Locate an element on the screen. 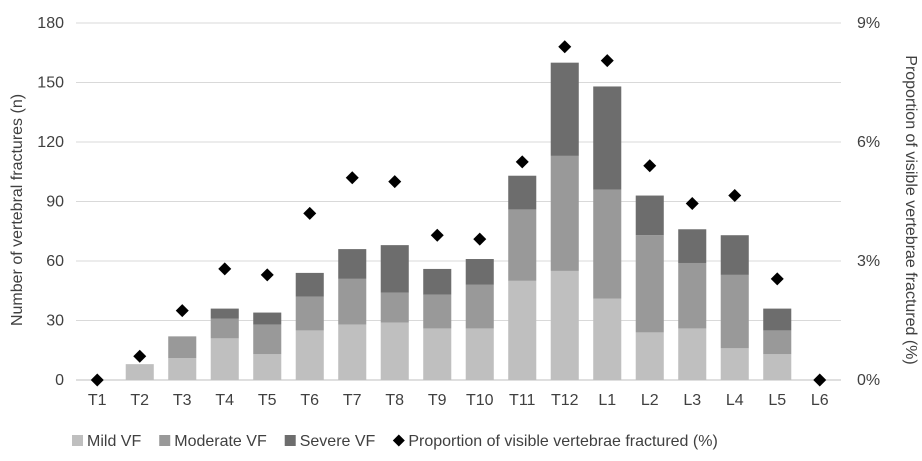 The image size is (922, 461). x-tick-label: L4 is located at coordinates (735, 400).